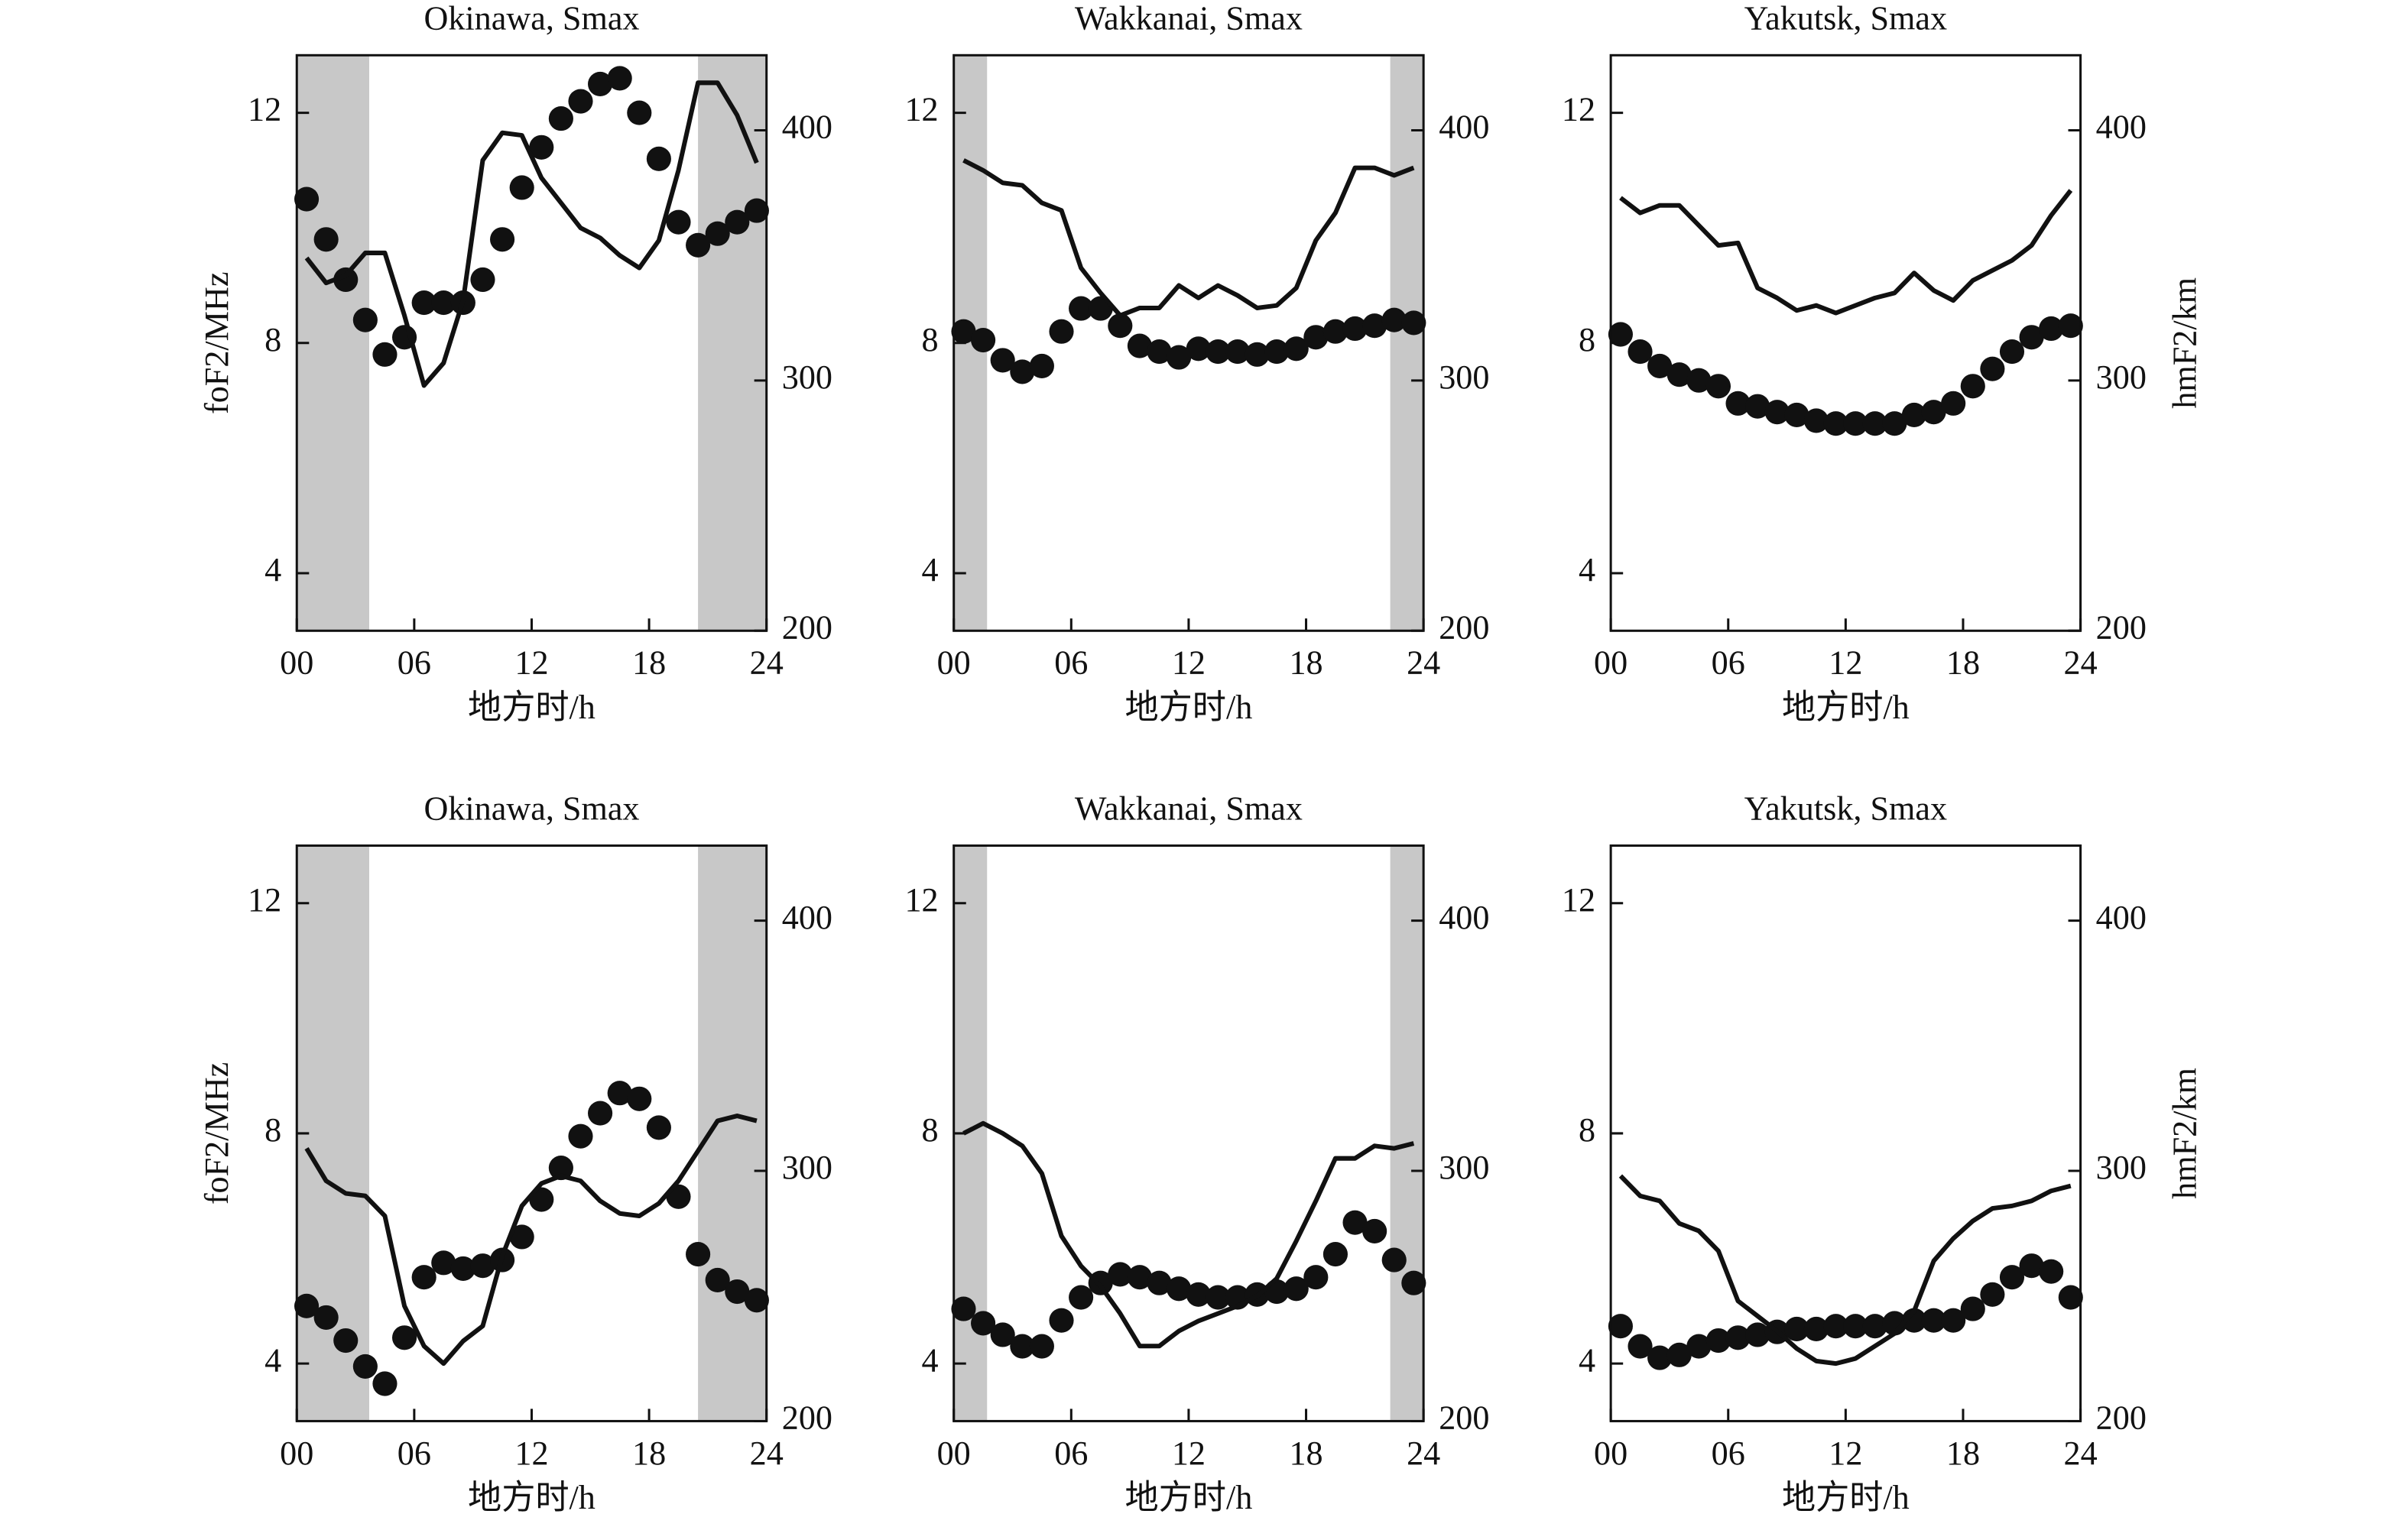  Describe the element at coordinates (733, 343) in the screenshot. I see `night-shade` at that location.